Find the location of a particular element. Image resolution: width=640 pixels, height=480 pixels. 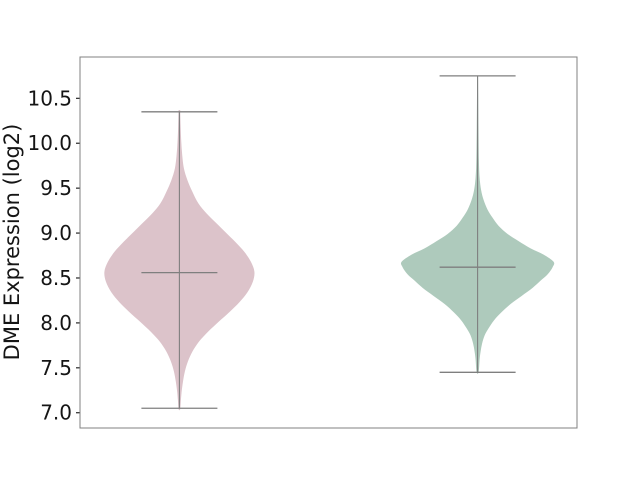

y-tick-label: 7.0 is located at coordinates (56, 413).